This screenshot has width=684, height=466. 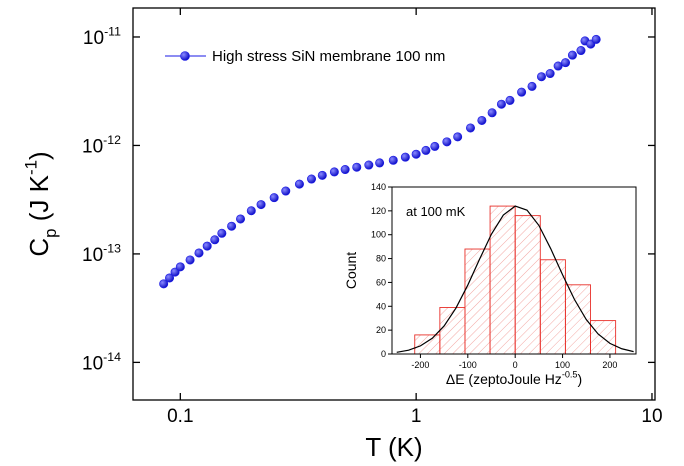 What do you see at coordinates (39, 155) in the screenshot?
I see `y-axis-label-part: )` at bounding box center [39, 155].